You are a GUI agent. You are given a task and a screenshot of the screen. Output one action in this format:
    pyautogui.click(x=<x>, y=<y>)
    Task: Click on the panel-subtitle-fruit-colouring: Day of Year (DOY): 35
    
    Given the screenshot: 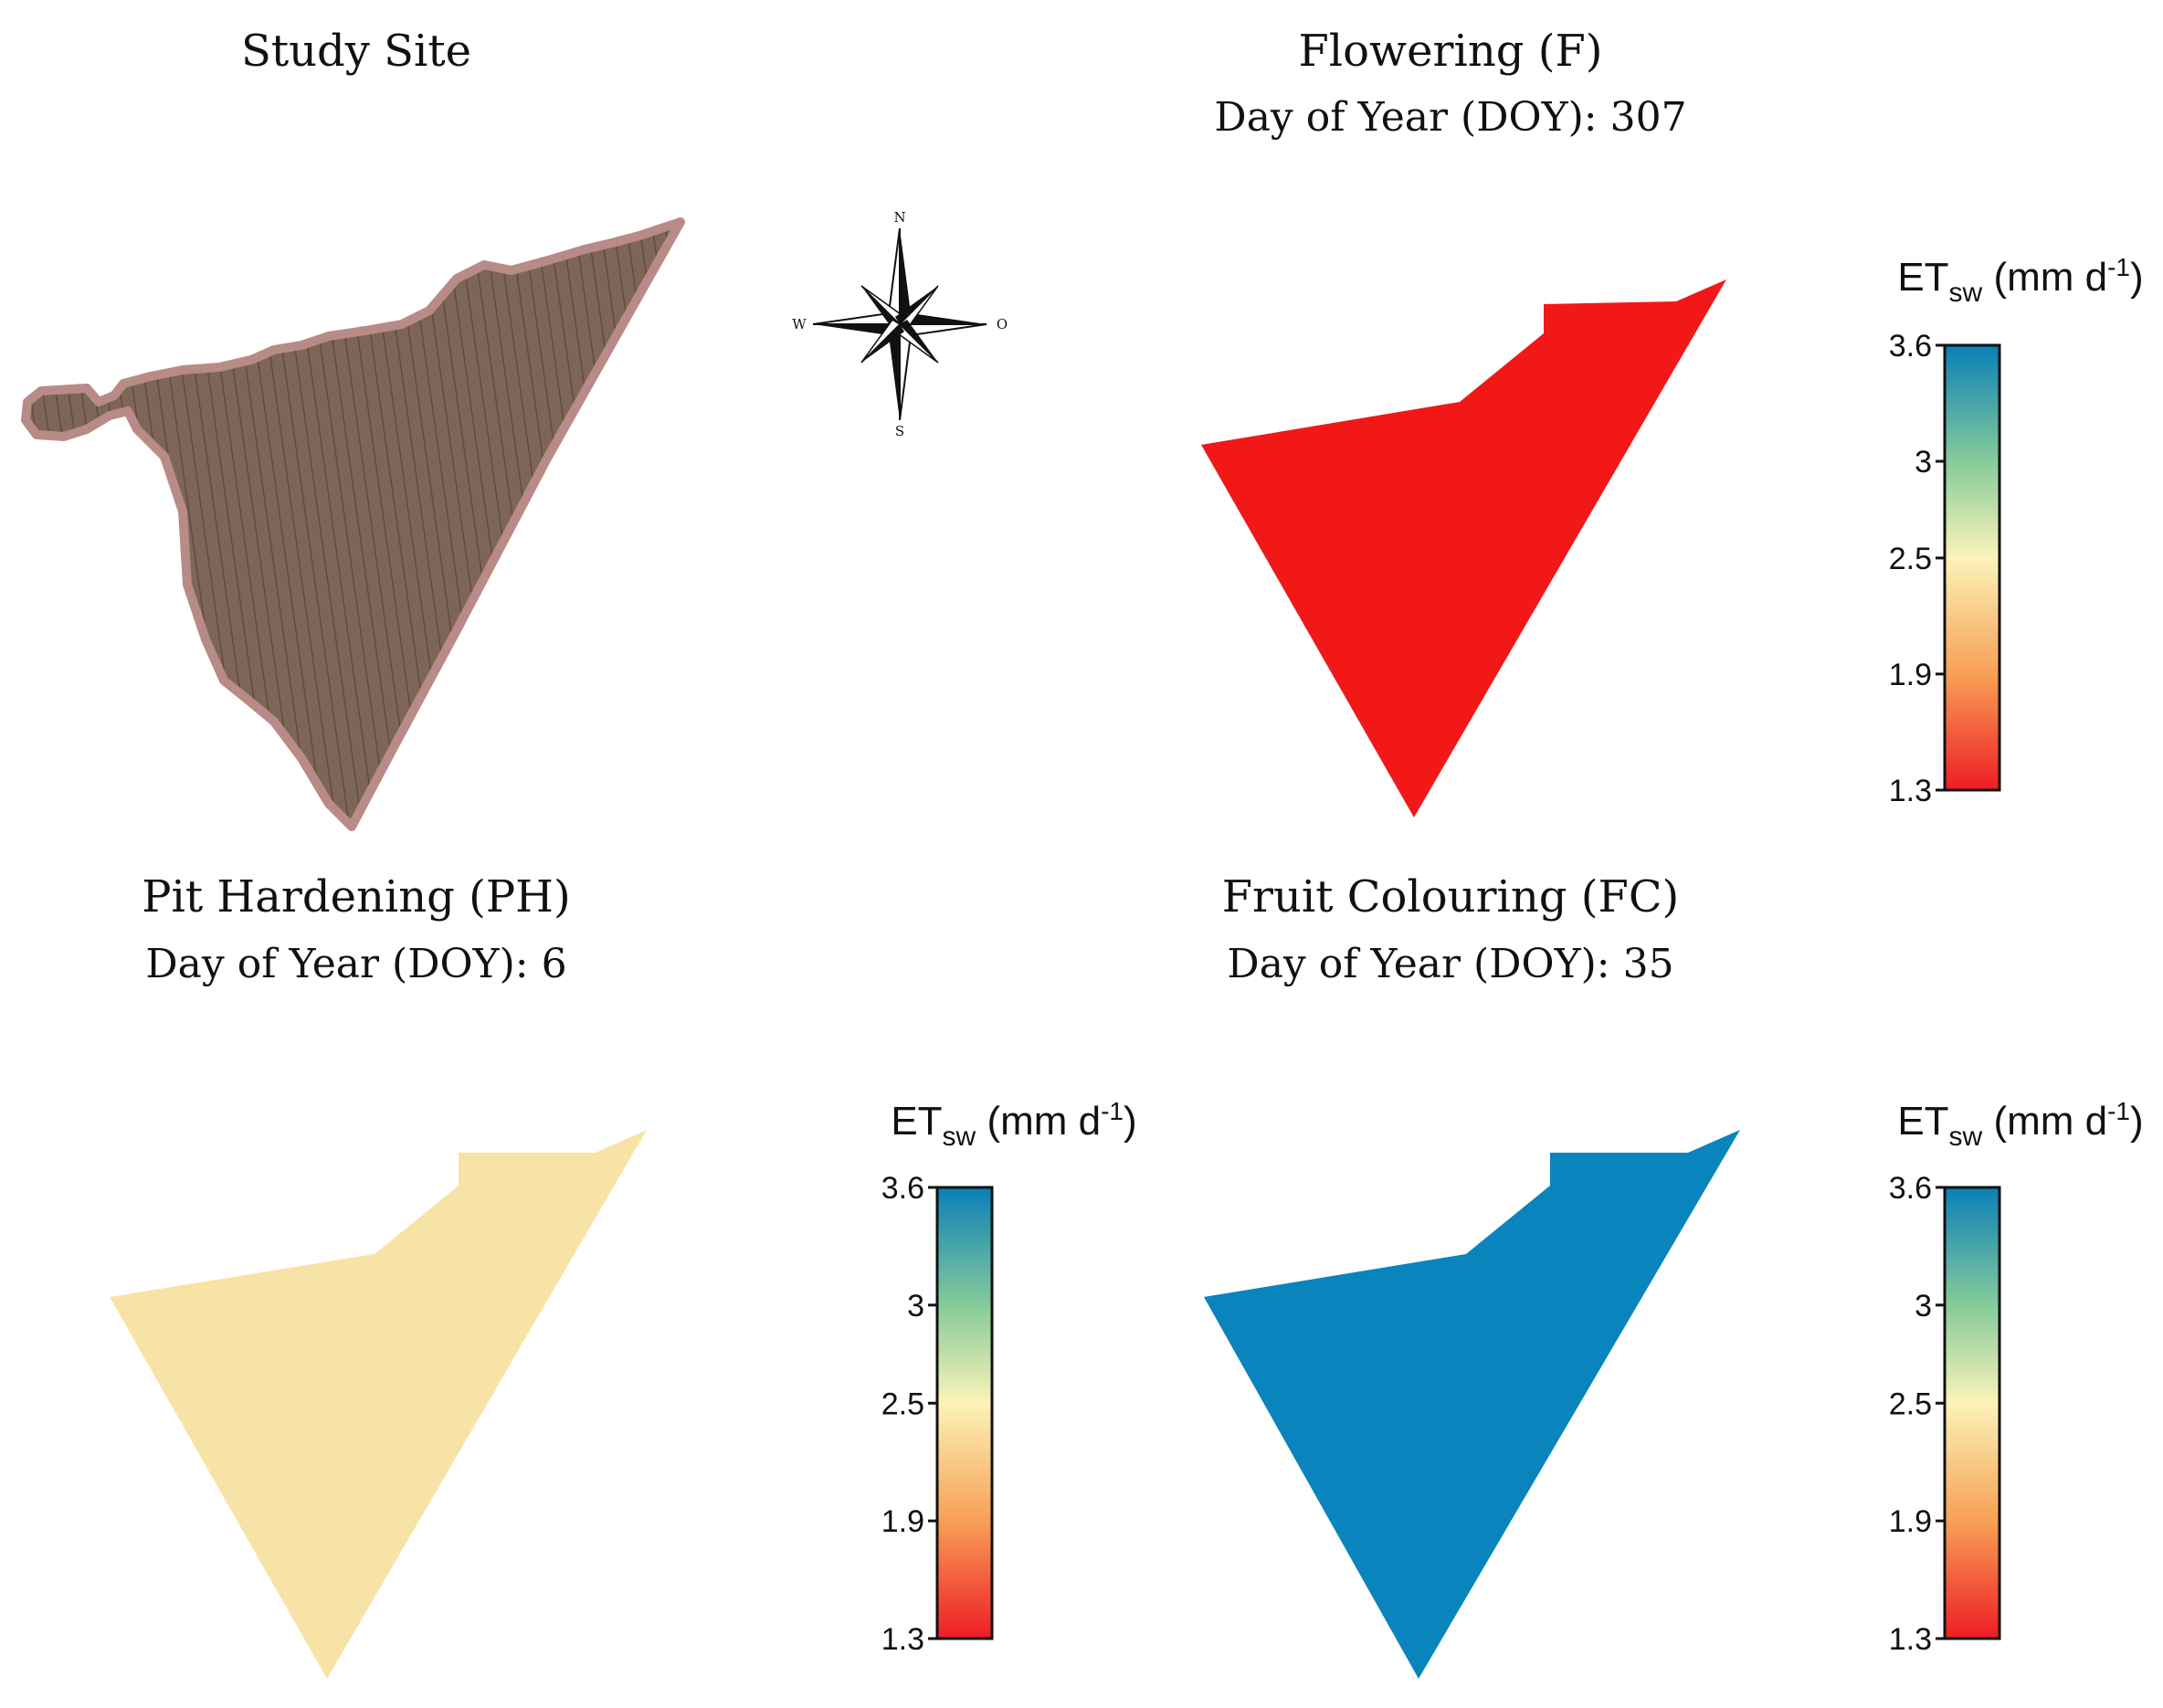 What is the action you would take?
    pyautogui.click(x=1450, y=964)
    